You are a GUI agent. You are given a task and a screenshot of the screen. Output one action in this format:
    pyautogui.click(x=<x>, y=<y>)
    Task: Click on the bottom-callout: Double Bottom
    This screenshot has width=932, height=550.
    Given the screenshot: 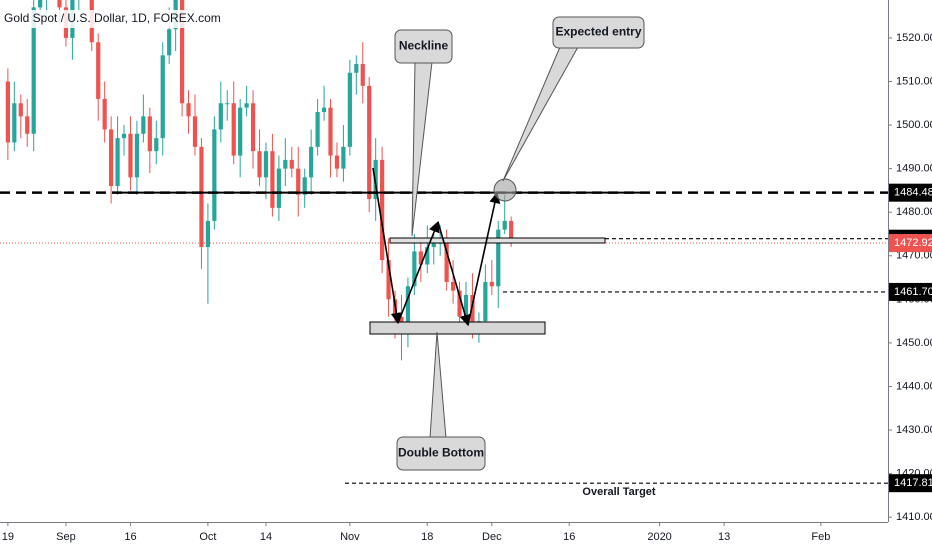 What is the action you would take?
    pyautogui.click(x=441, y=401)
    